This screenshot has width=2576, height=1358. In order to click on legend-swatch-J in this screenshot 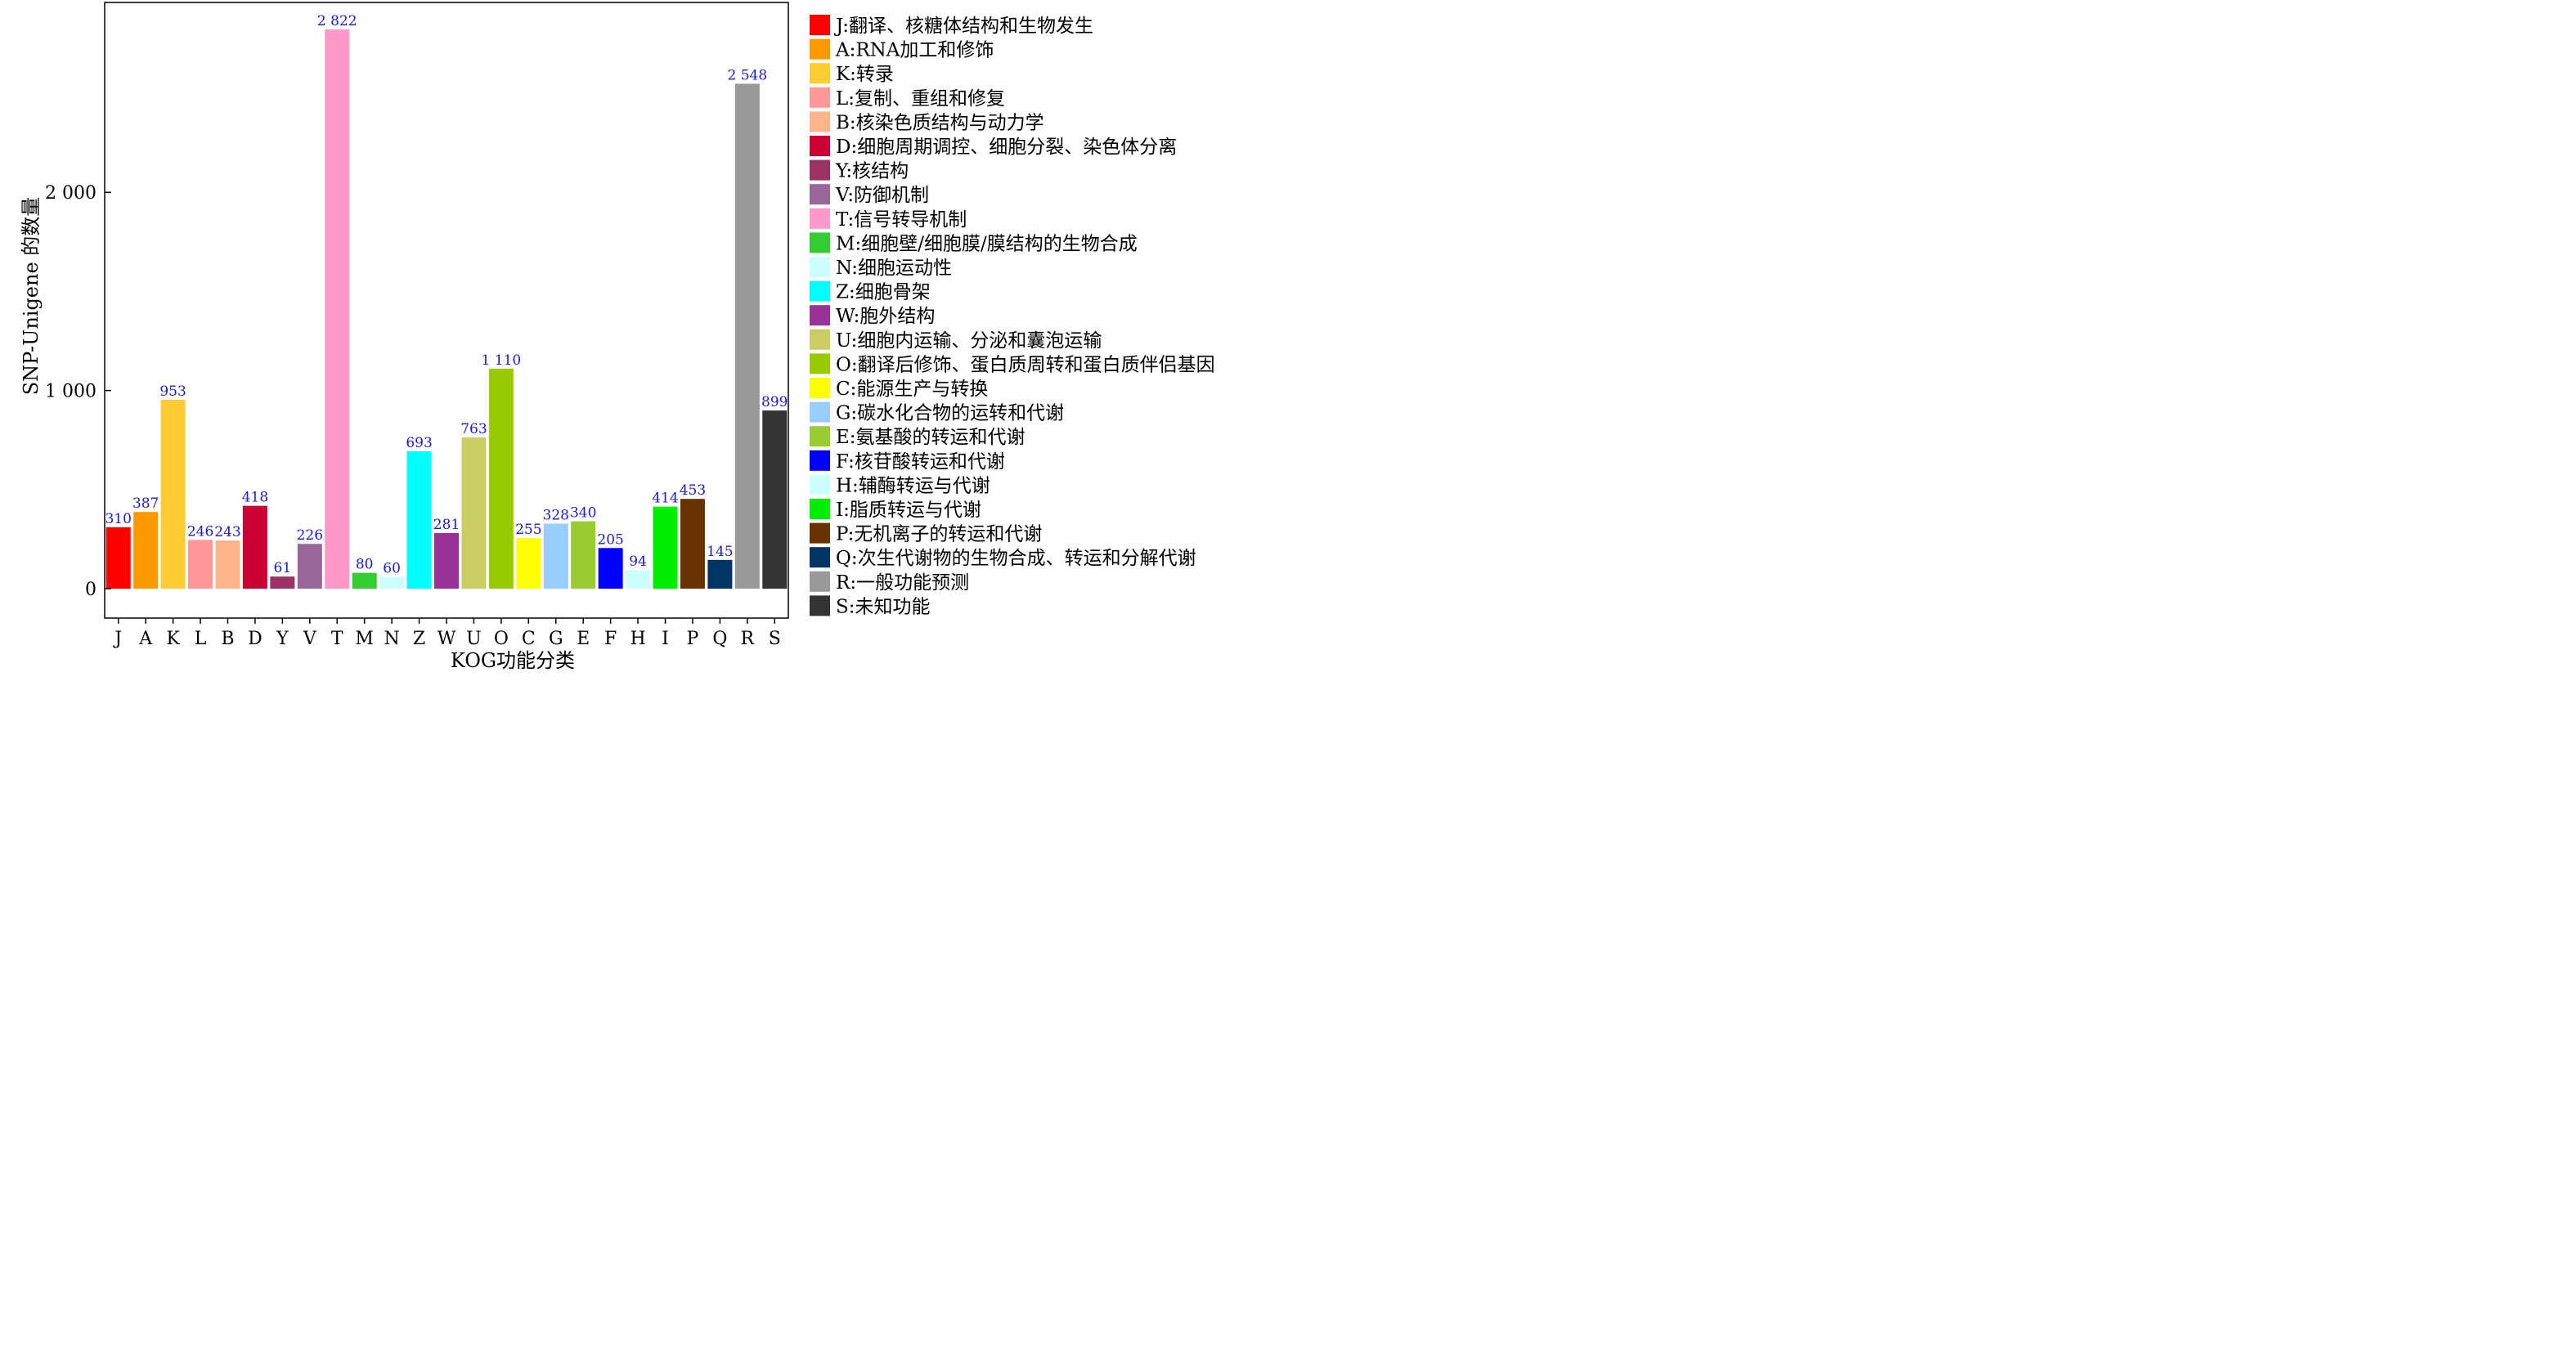, I will do `click(820, 25)`.